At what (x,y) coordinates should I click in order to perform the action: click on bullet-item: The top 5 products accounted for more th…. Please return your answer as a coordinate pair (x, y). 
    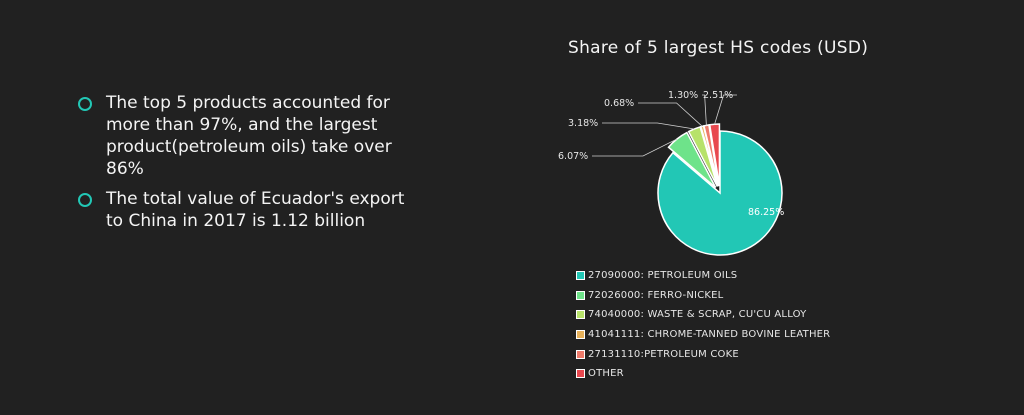
    Looking at the image, I should click on (248, 136).